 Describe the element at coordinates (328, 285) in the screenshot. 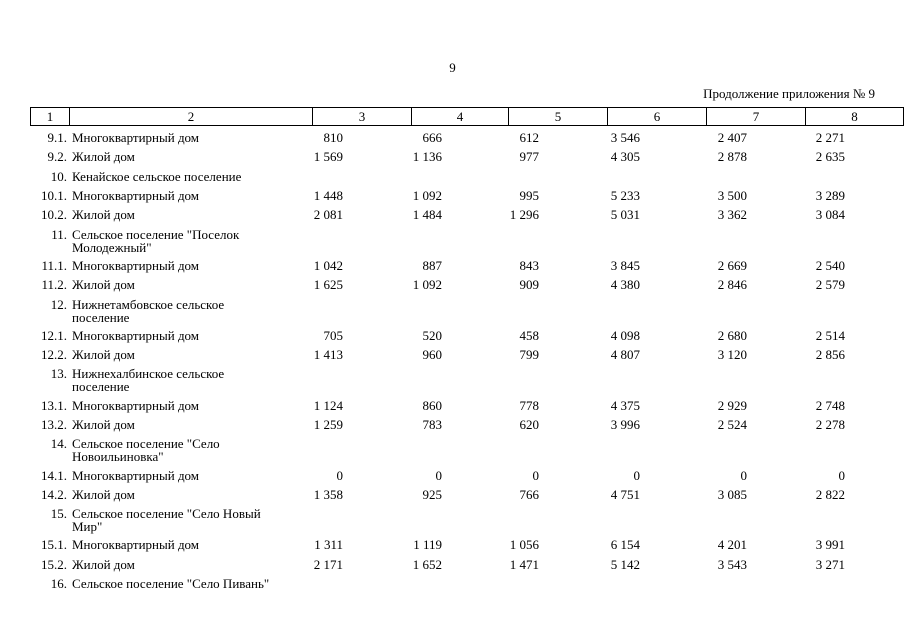

I see `cell-col3: 1 625` at that location.